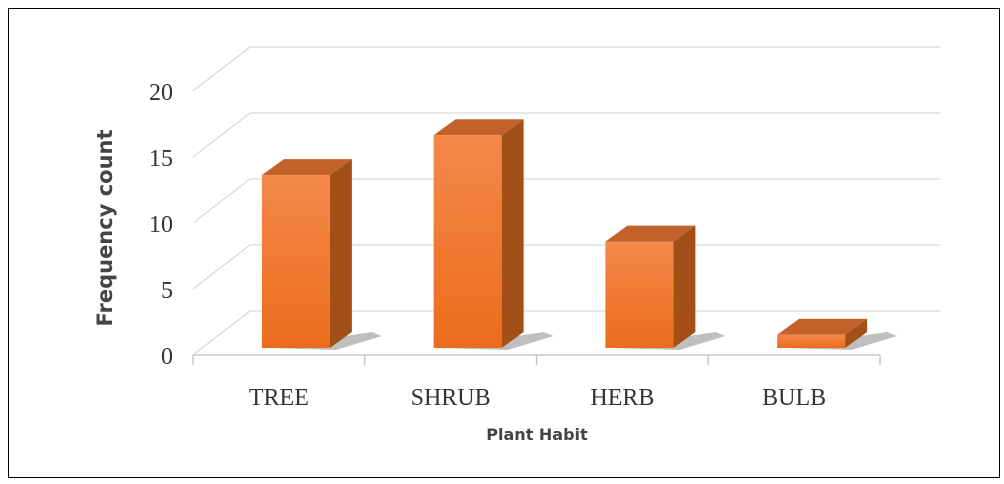  What do you see at coordinates (537, 434) in the screenshot?
I see `x-axis-label: Plant Habit` at bounding box center [537, 434].